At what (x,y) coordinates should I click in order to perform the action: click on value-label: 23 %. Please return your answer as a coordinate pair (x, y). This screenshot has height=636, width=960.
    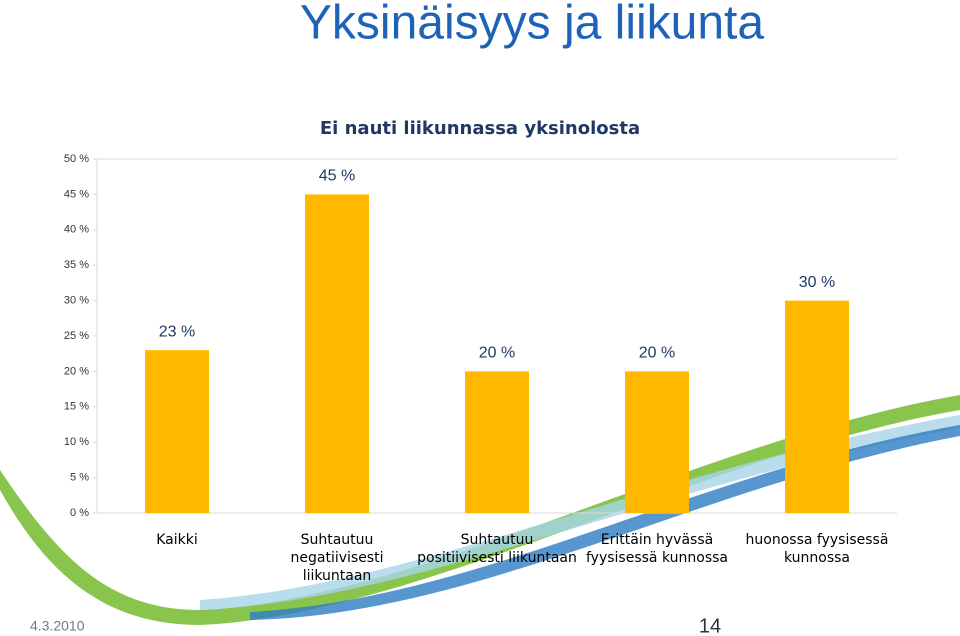
    Looking at the image, I should click on (177, 331).